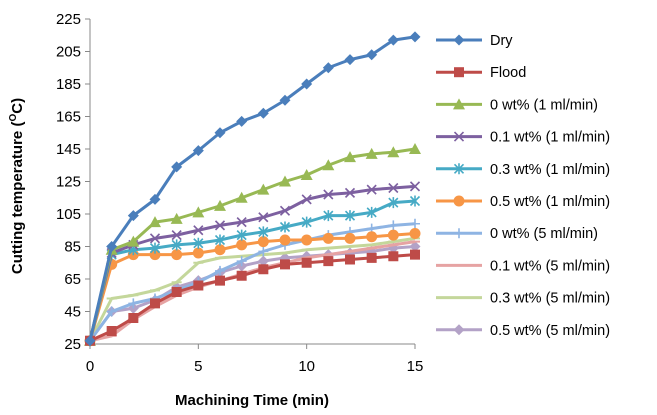  I want to click on y-axis-title-tail: C), so click(17, 106).